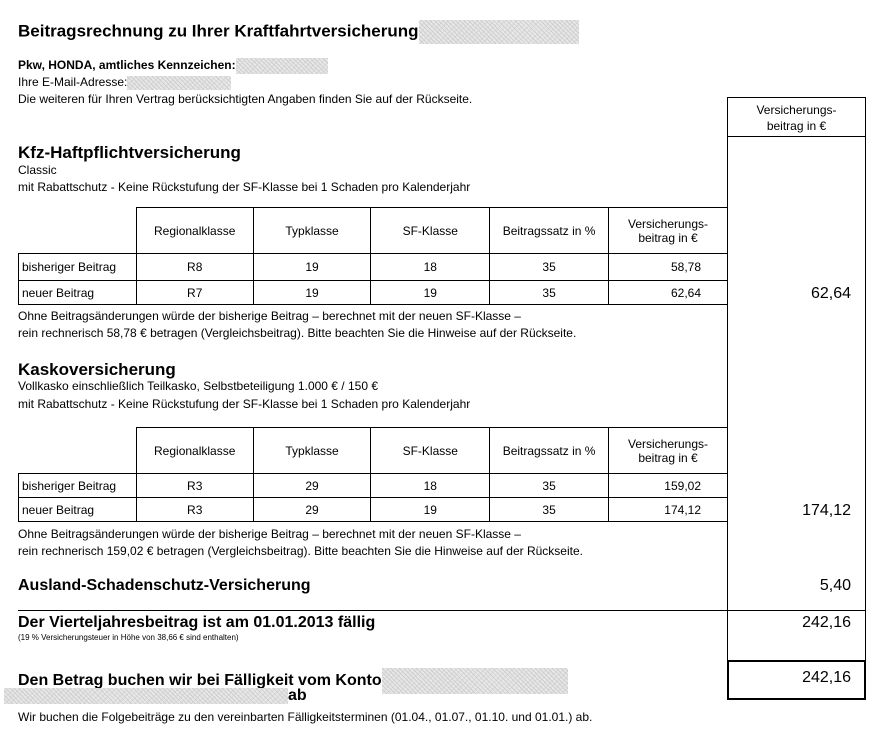 Image resolution: width=873 pixels, height=738 pixels. Describe the element at coordinates (179, 82) in the screenshot. I see `redacted-email` at that location.